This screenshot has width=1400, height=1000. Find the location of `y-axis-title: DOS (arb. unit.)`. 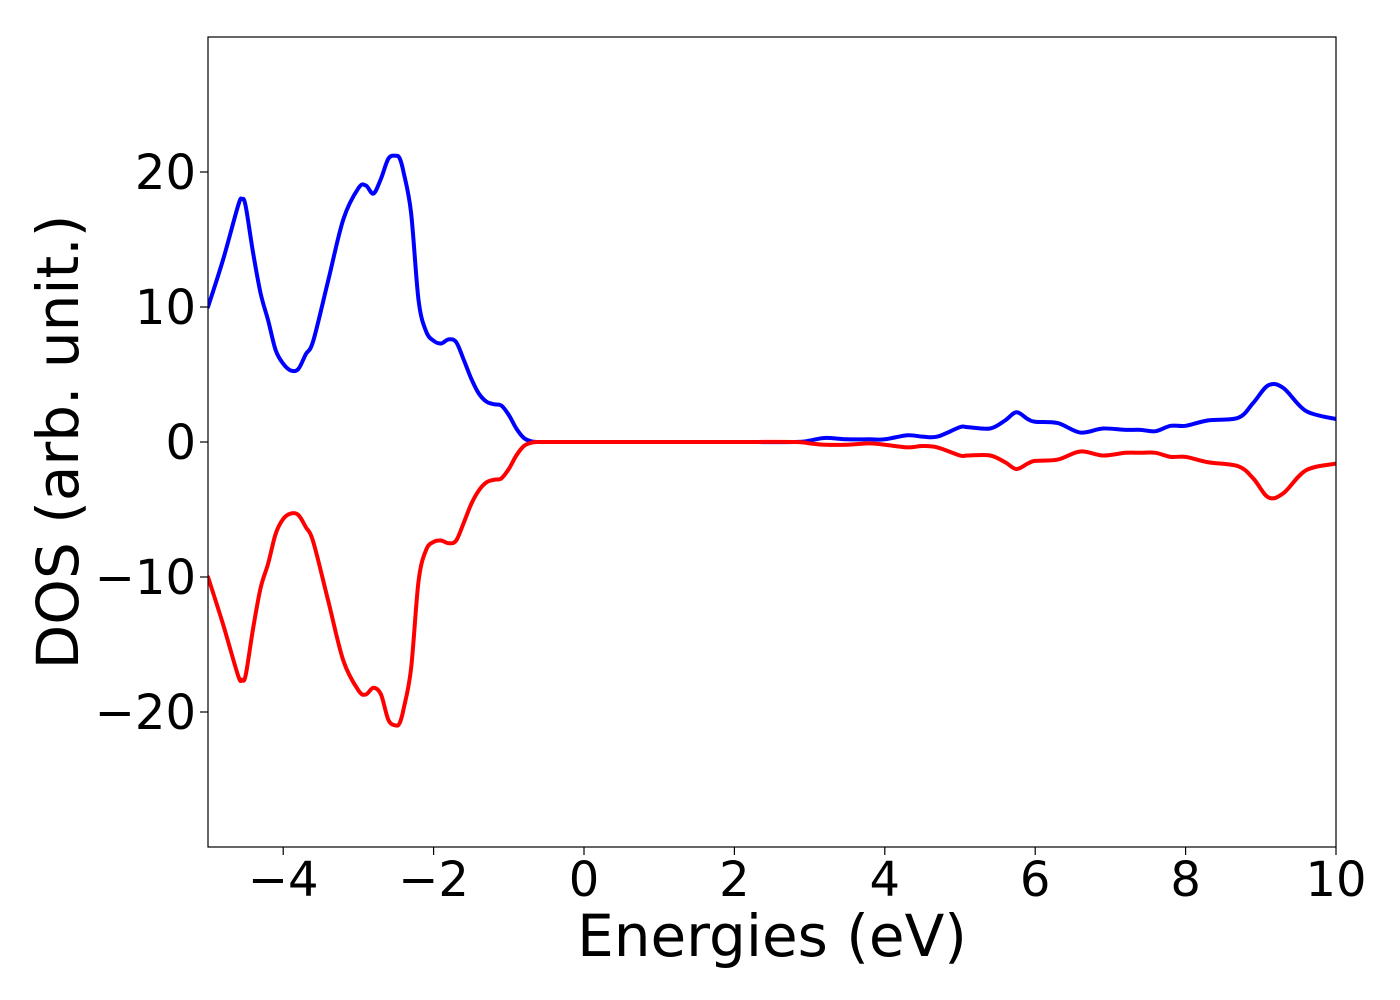

y-axis-title: DOS (arb. unit.) is located at coordinates (58, 442).